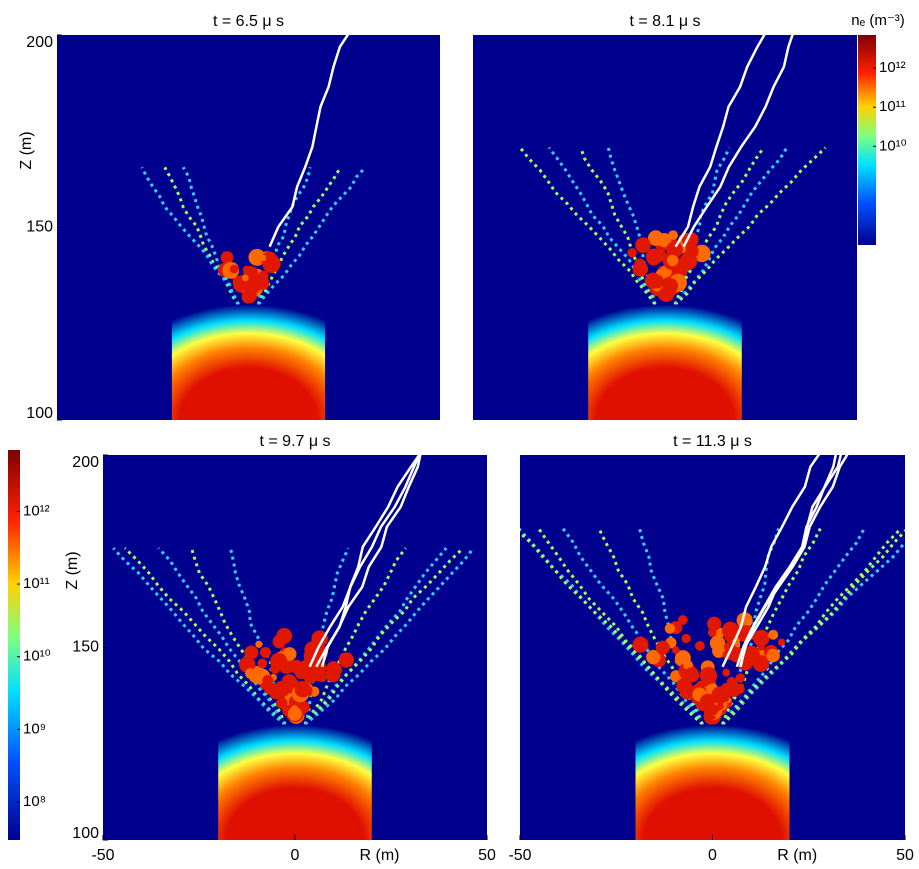 This screenshot has width=919, height=869. What do you see at coordinates (879, 128) in the screenshot?
I see `colorbar: 10¹⁰ 10¹¹ 10¹² nₑ (m⁻³)` at bounding box center [879, 128].